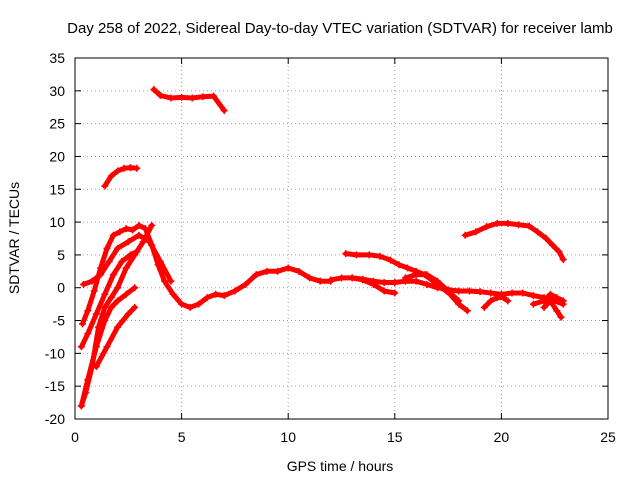 The width and height of the screenshot is (640, 480). I want to click on y-tick-label: 30, so click(57, 91).